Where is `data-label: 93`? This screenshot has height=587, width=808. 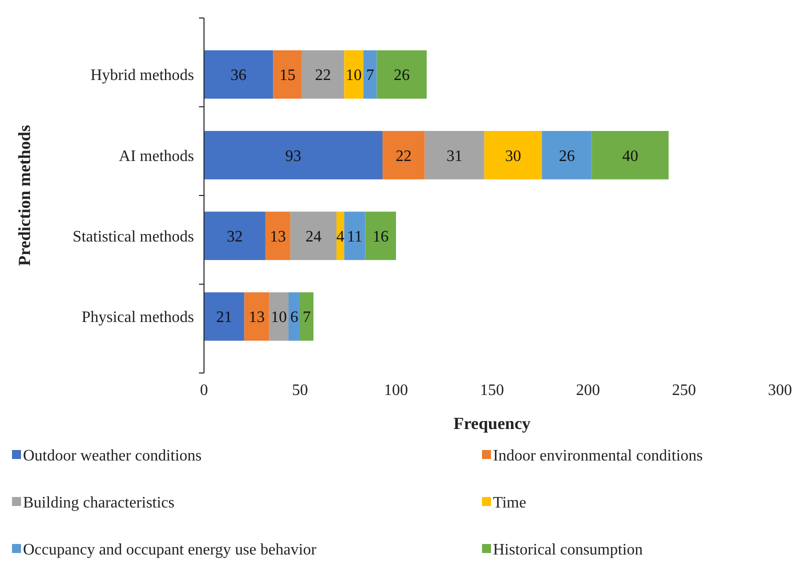 data-label: 93 is located at coordinates (293, 156).